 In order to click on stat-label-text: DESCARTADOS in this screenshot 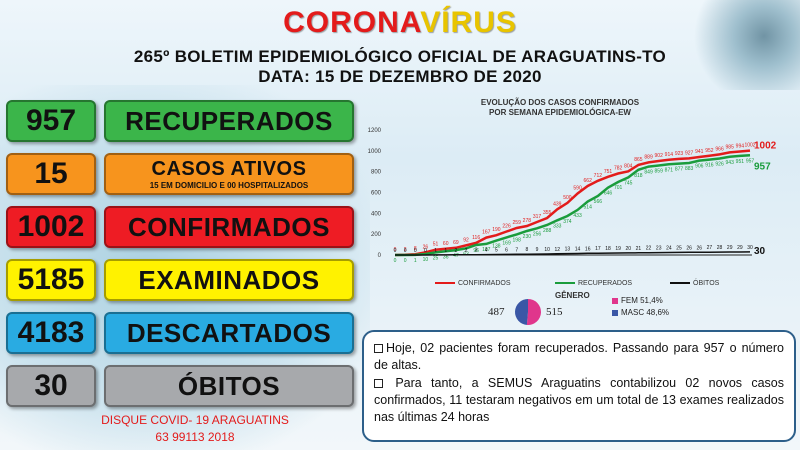, I will do `click(229, 332)`.